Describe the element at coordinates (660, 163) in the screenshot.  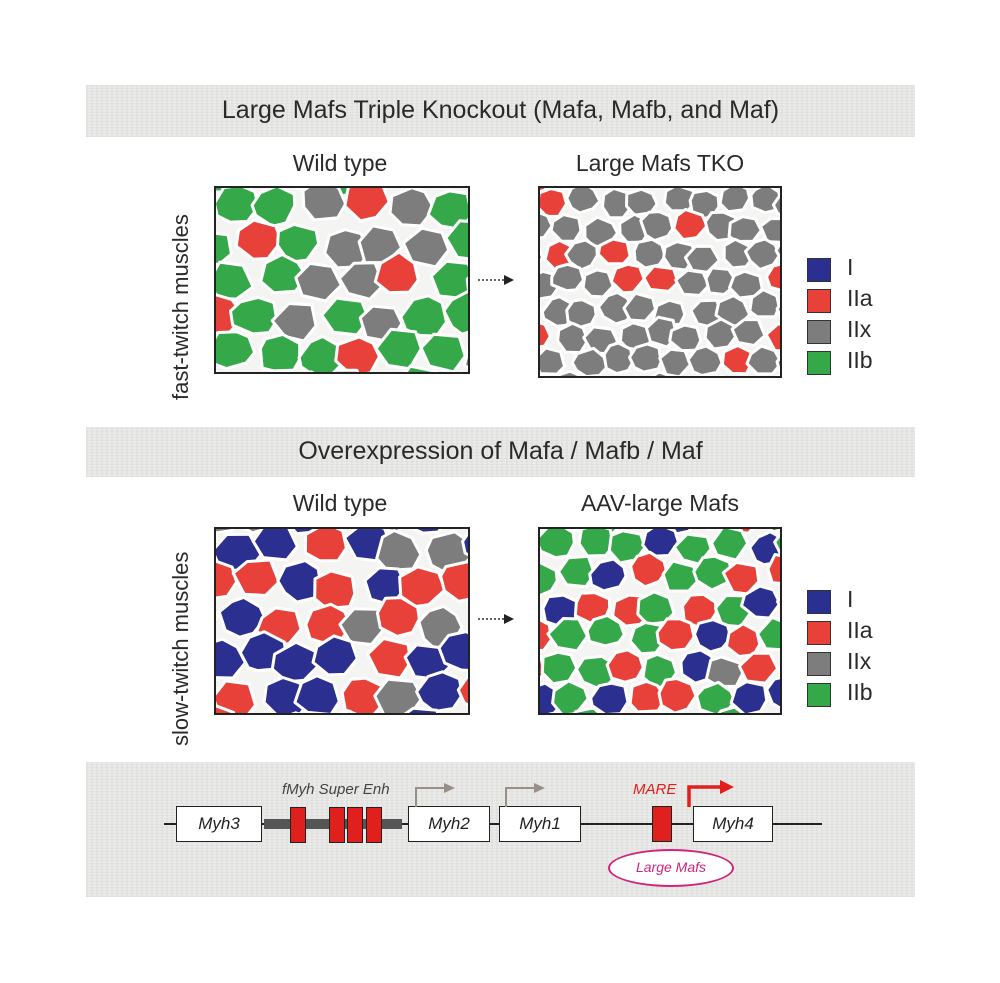
I see `top-right-panel-title: Large Mafs TKO` at that location.